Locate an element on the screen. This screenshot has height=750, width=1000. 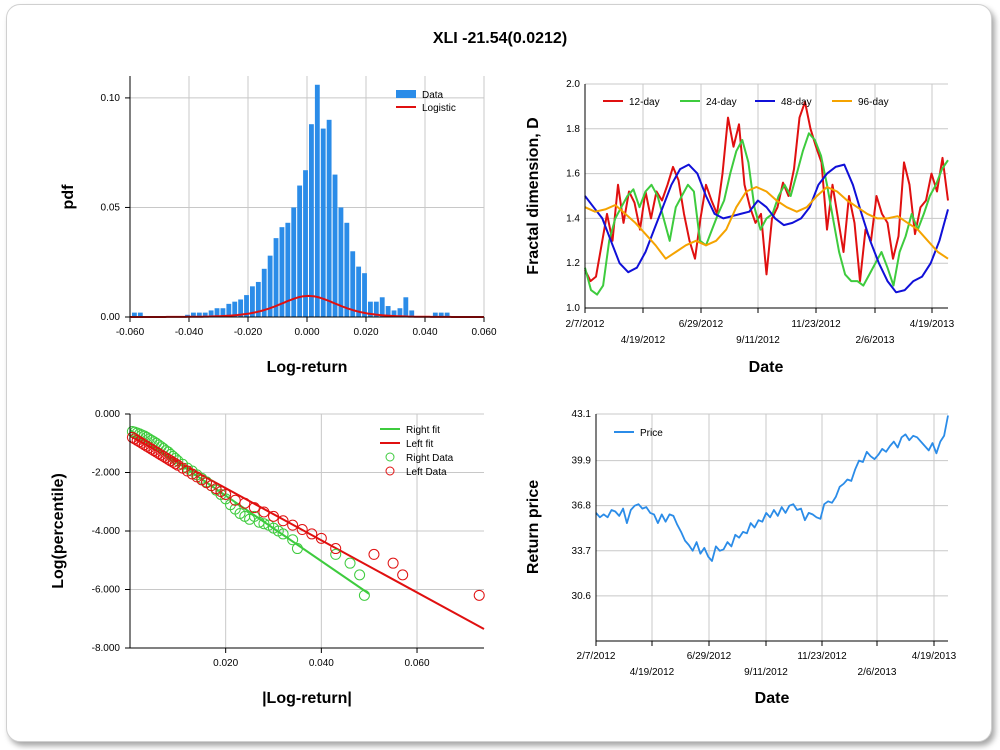
fractal-ylabel: Fractal dimension, D is located at coordinates (533, 195).